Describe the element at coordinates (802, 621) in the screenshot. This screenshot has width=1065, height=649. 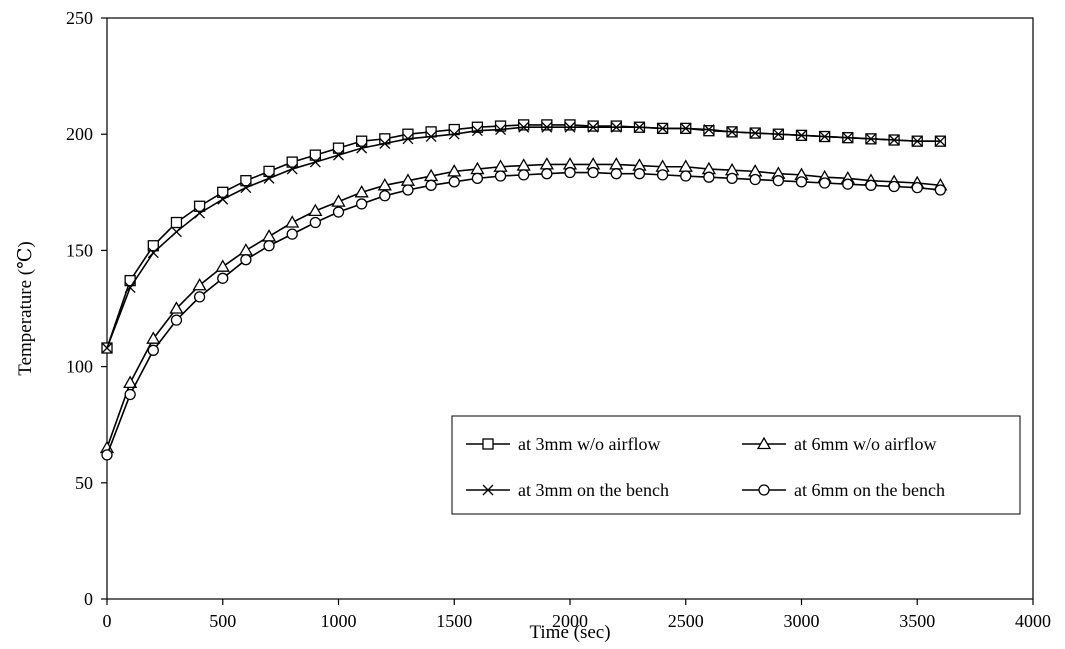
I see `x-tick-label: 3000` at that location.